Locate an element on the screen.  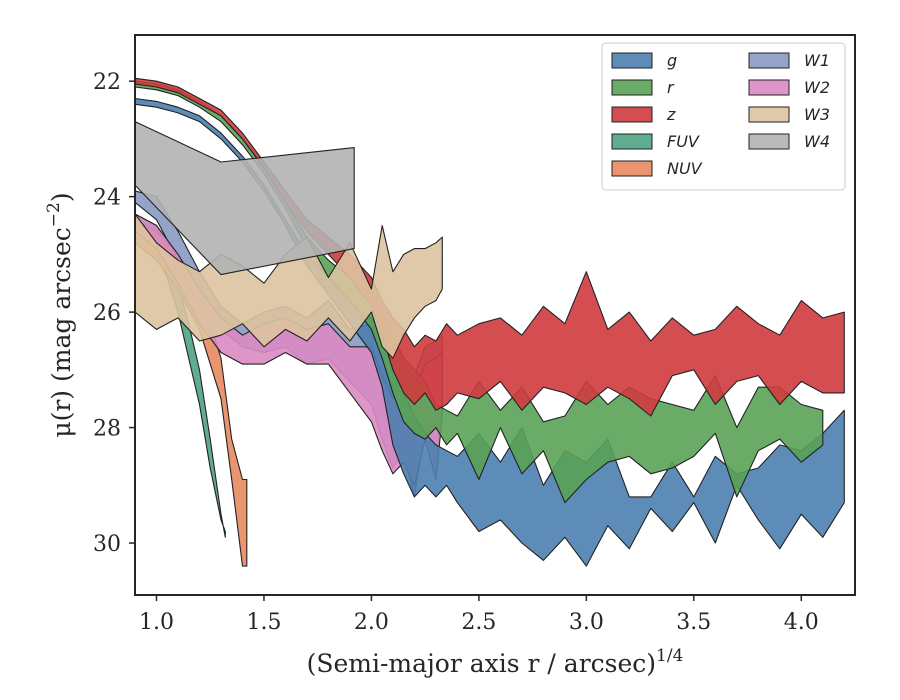
series-band-w3 is located at coordinates (289, 286).